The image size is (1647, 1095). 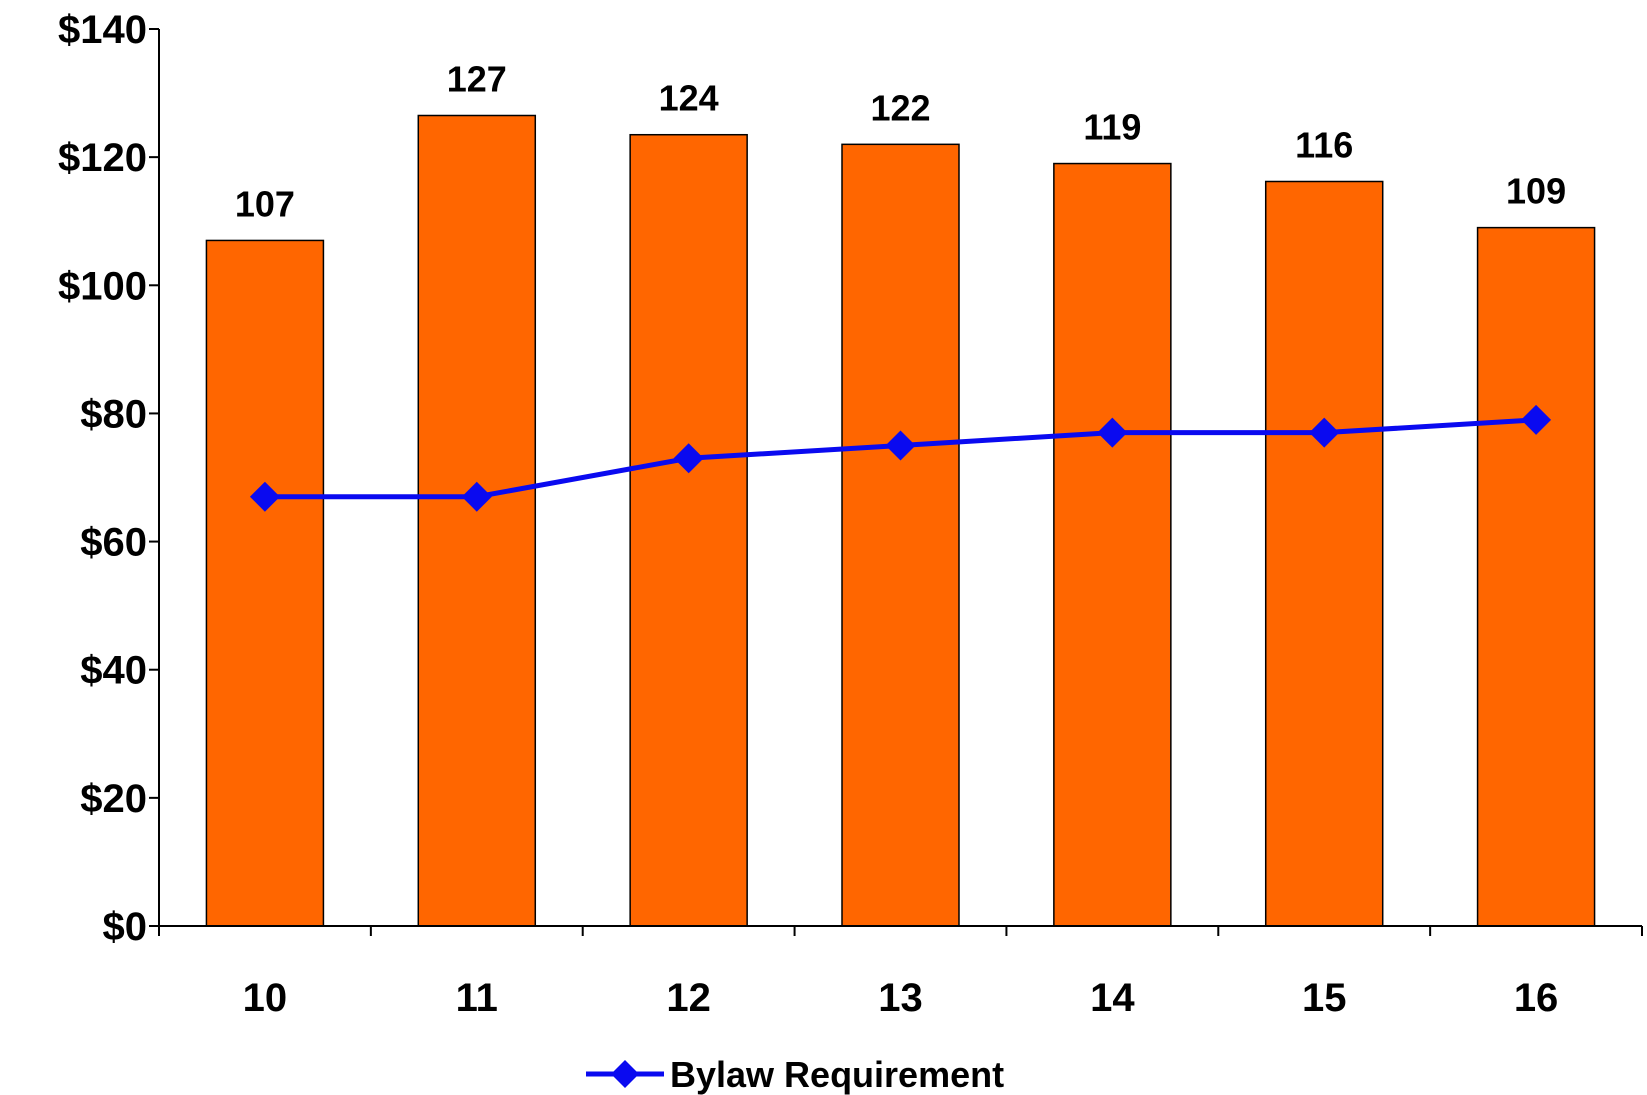 I want to click on x-tick-label: 14, so click(x=1112, y=998).